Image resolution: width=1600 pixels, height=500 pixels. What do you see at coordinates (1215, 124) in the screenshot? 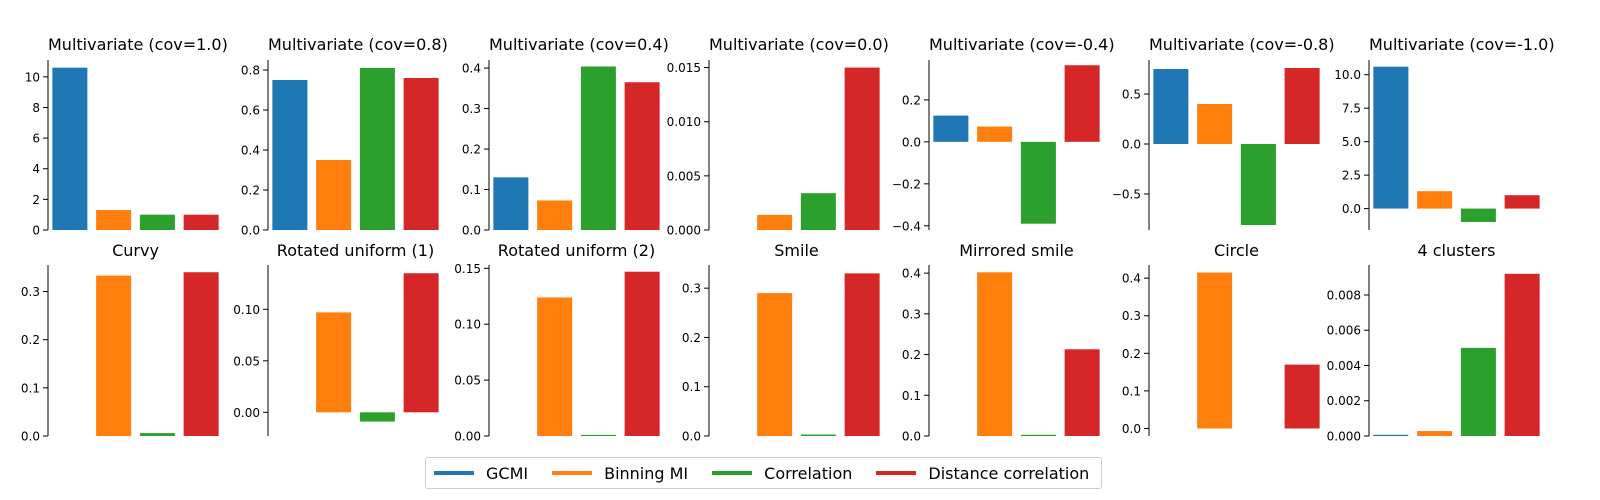
I see `panel-6-bar-binning-mi` at bounding box center [1215, 124].